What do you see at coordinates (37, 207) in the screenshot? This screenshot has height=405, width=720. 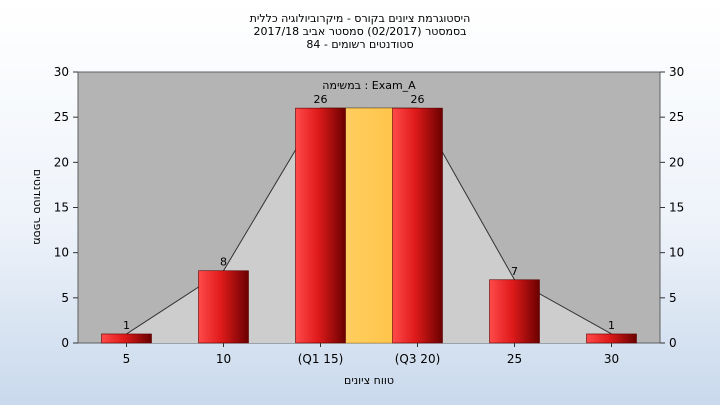 I see `y-axis-label: מספר סטודנטים` at bounding box center [37, 207].